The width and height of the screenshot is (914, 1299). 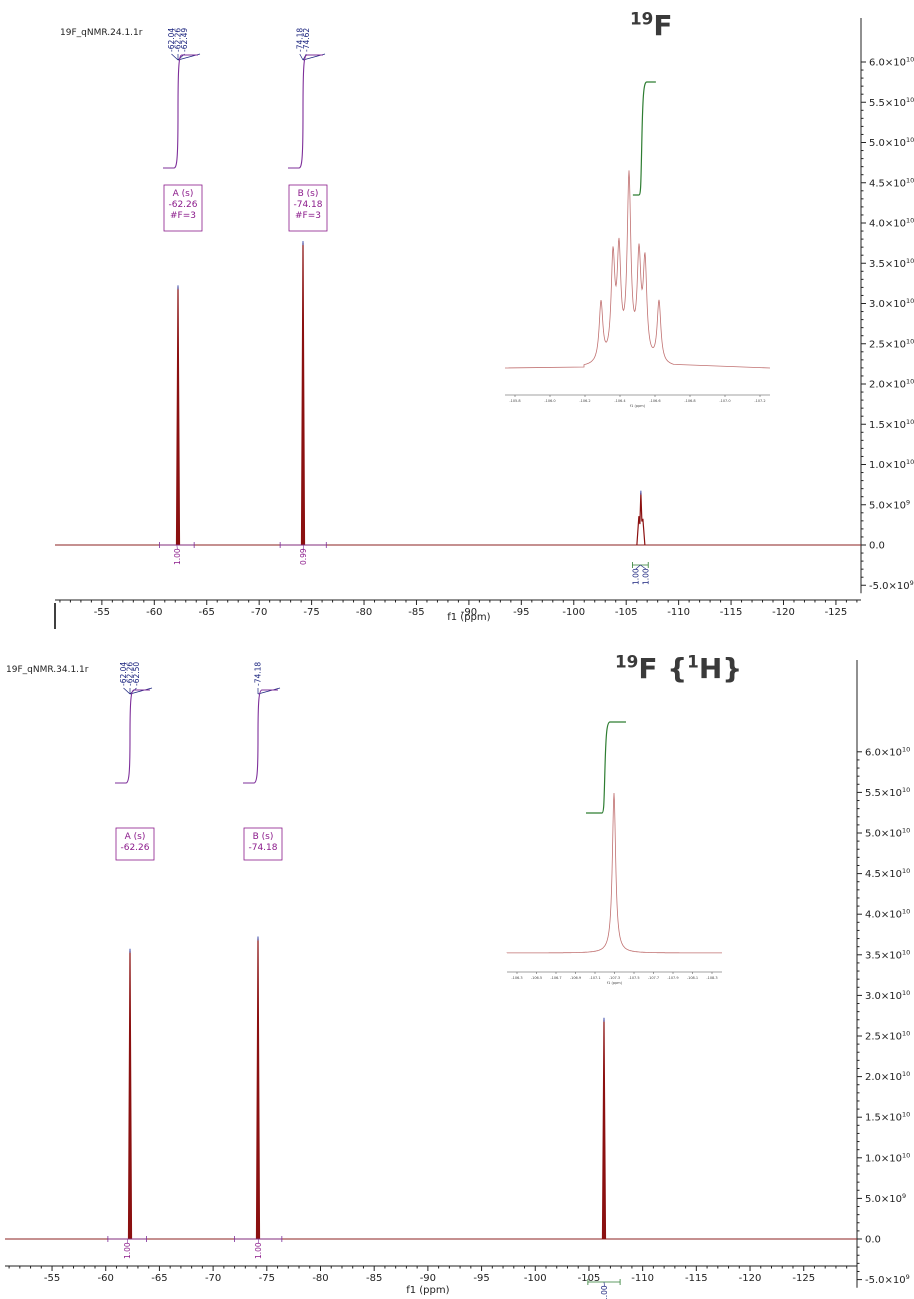 I want to click on inset-x-tick-label: -107.2, so click(x=759, y=401).